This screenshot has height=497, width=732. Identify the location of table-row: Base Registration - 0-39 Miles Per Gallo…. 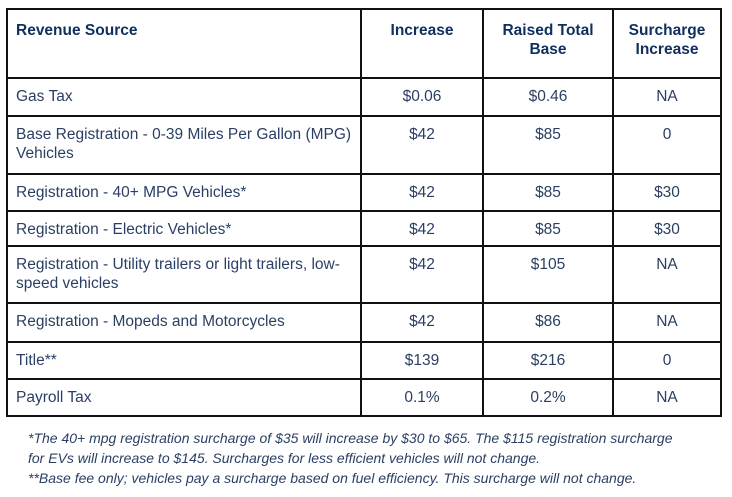
(364, 145).